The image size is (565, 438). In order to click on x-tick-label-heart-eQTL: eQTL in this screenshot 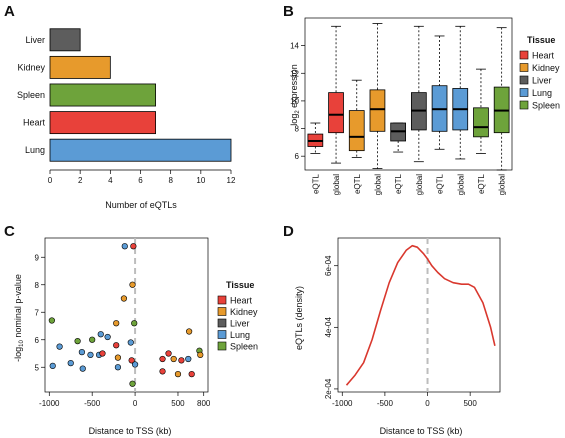, I will do `click(315, 183)`.